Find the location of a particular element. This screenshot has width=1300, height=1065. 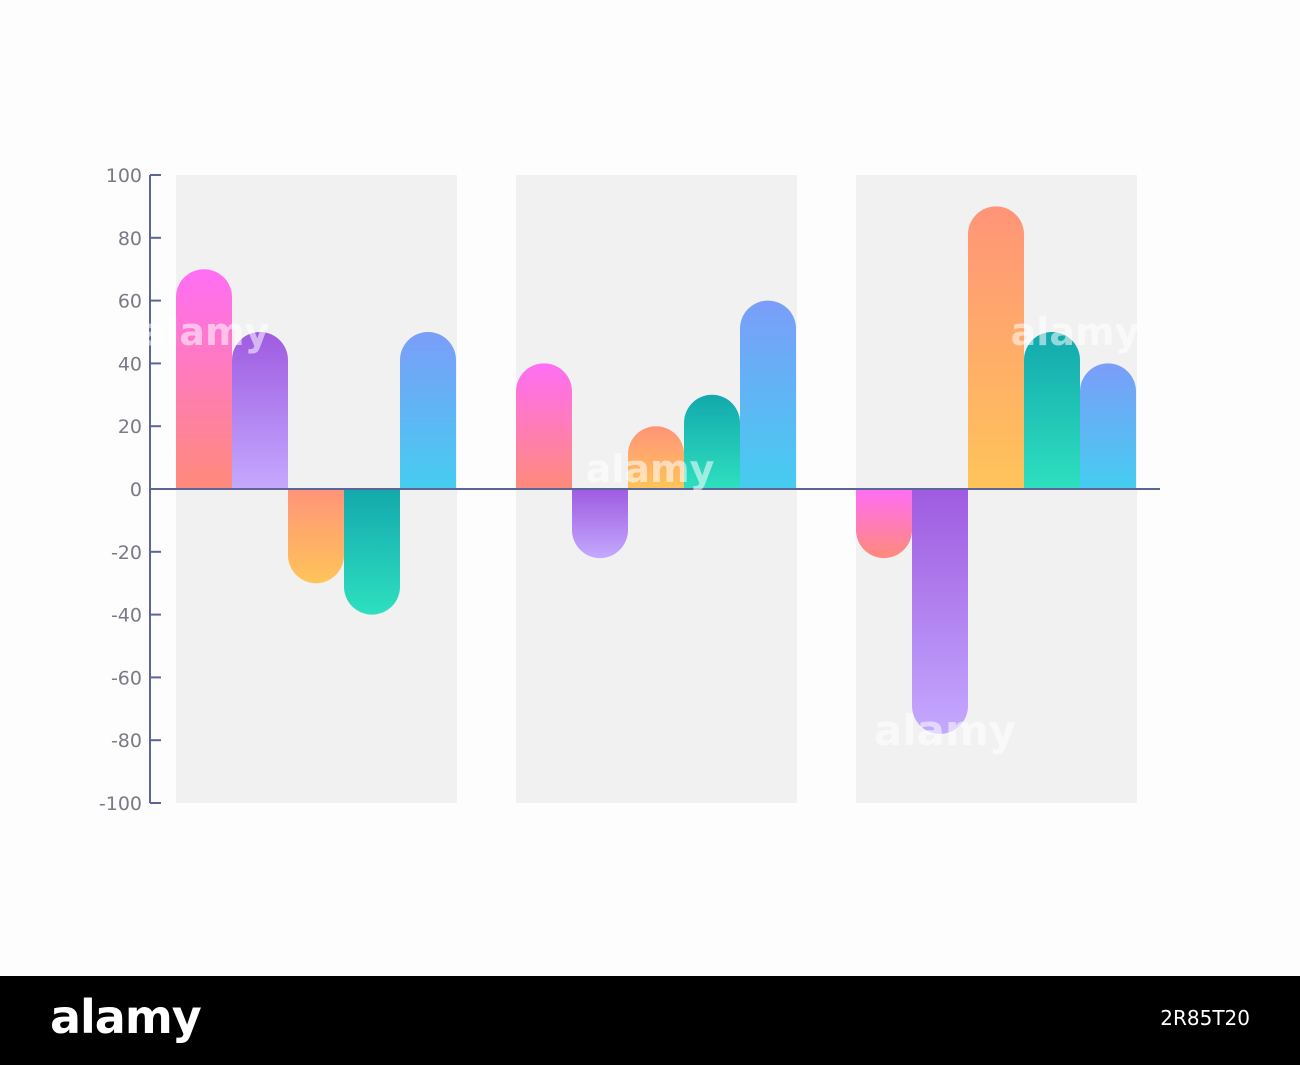

y-tick-label: -40 is located at coordinates (126, 616).